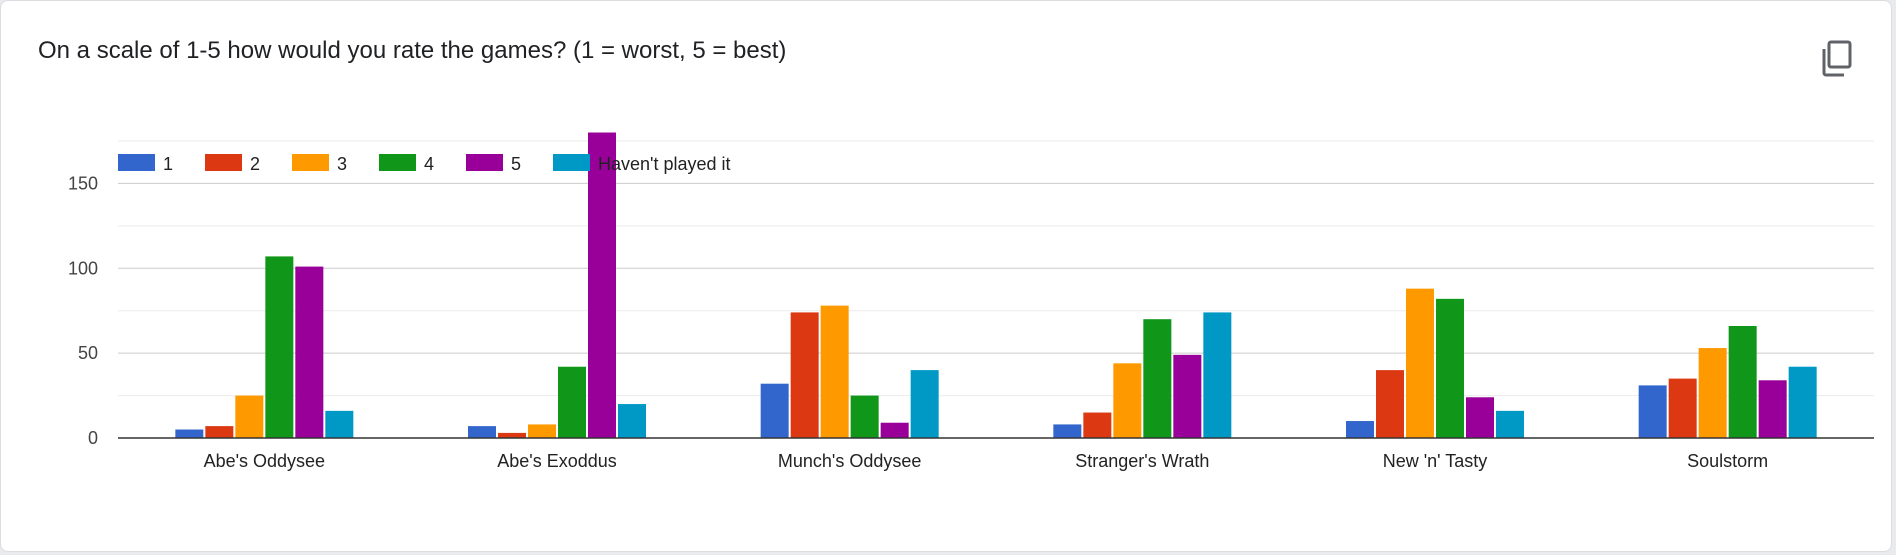 The height and width of the screenshot is (555, 1896). Describe the element at coordinates (342, 164) in the screenshot. I see `legend-label: 3` at that location.